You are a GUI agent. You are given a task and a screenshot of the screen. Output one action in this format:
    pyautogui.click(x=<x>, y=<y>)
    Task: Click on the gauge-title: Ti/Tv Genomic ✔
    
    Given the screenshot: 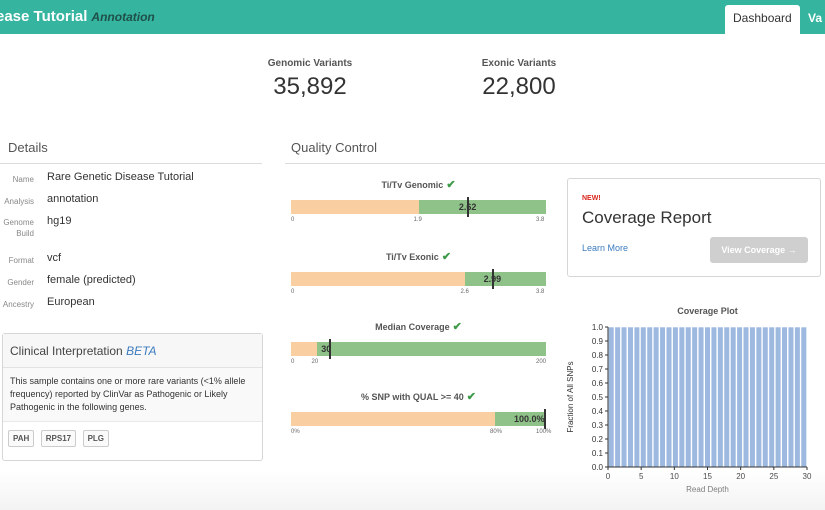 What is the action you would take?
    pyautogui.click(x=418, y=184)
    